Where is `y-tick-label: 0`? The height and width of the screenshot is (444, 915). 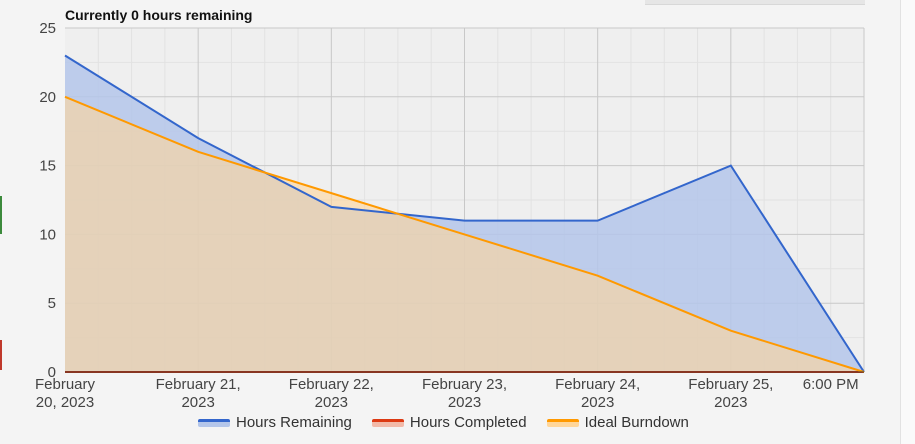 y-tick-label: 0 is located at coordinates (52, 372).